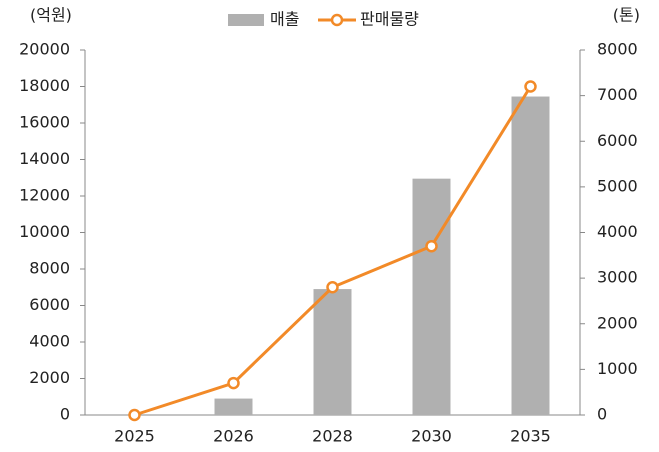  What do you see at coordinates (284, 19) in the screenshot?
I see `legend-label: 매출` at bounding box center [284, 19].